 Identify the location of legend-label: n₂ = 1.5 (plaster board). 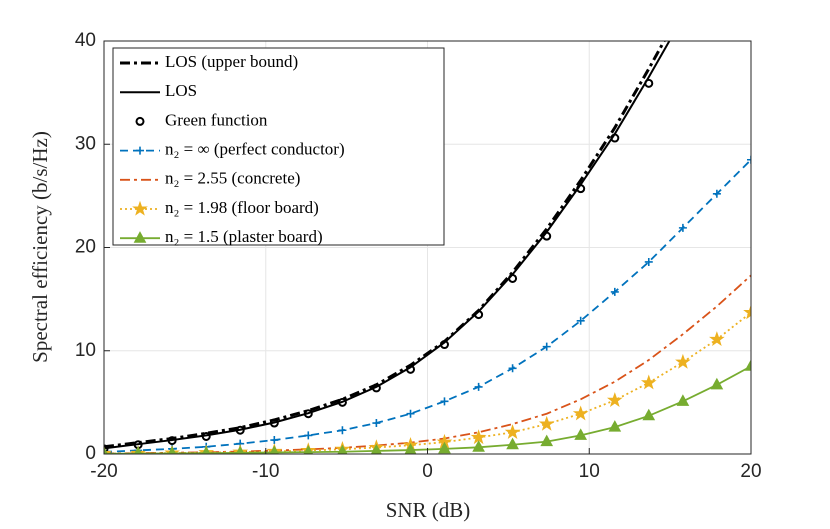
(244, 236).